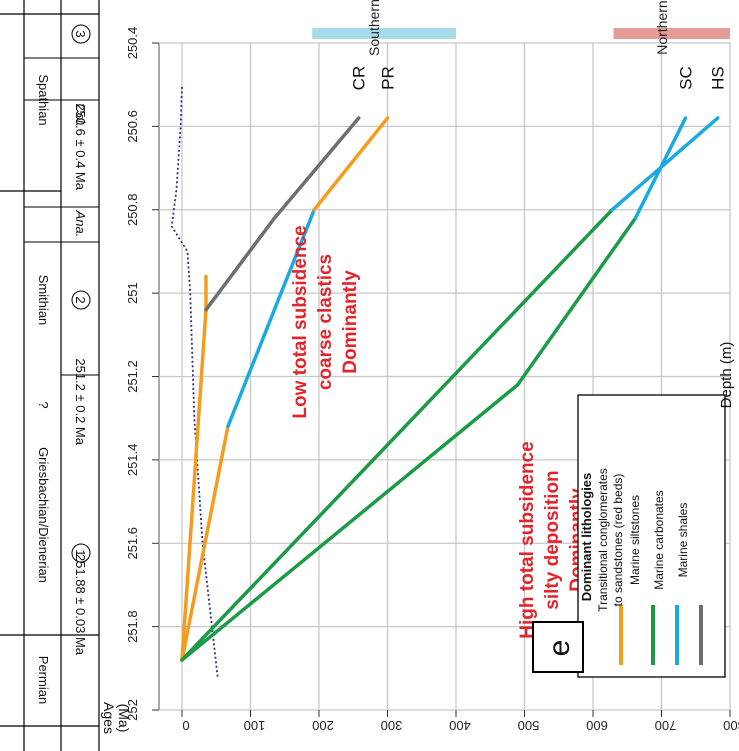 This screenshot has height=751, width=739. Describe the element at coordinates (586, 537) in the screenshot. I see `legend-title: Dominant lithologies` at that location.